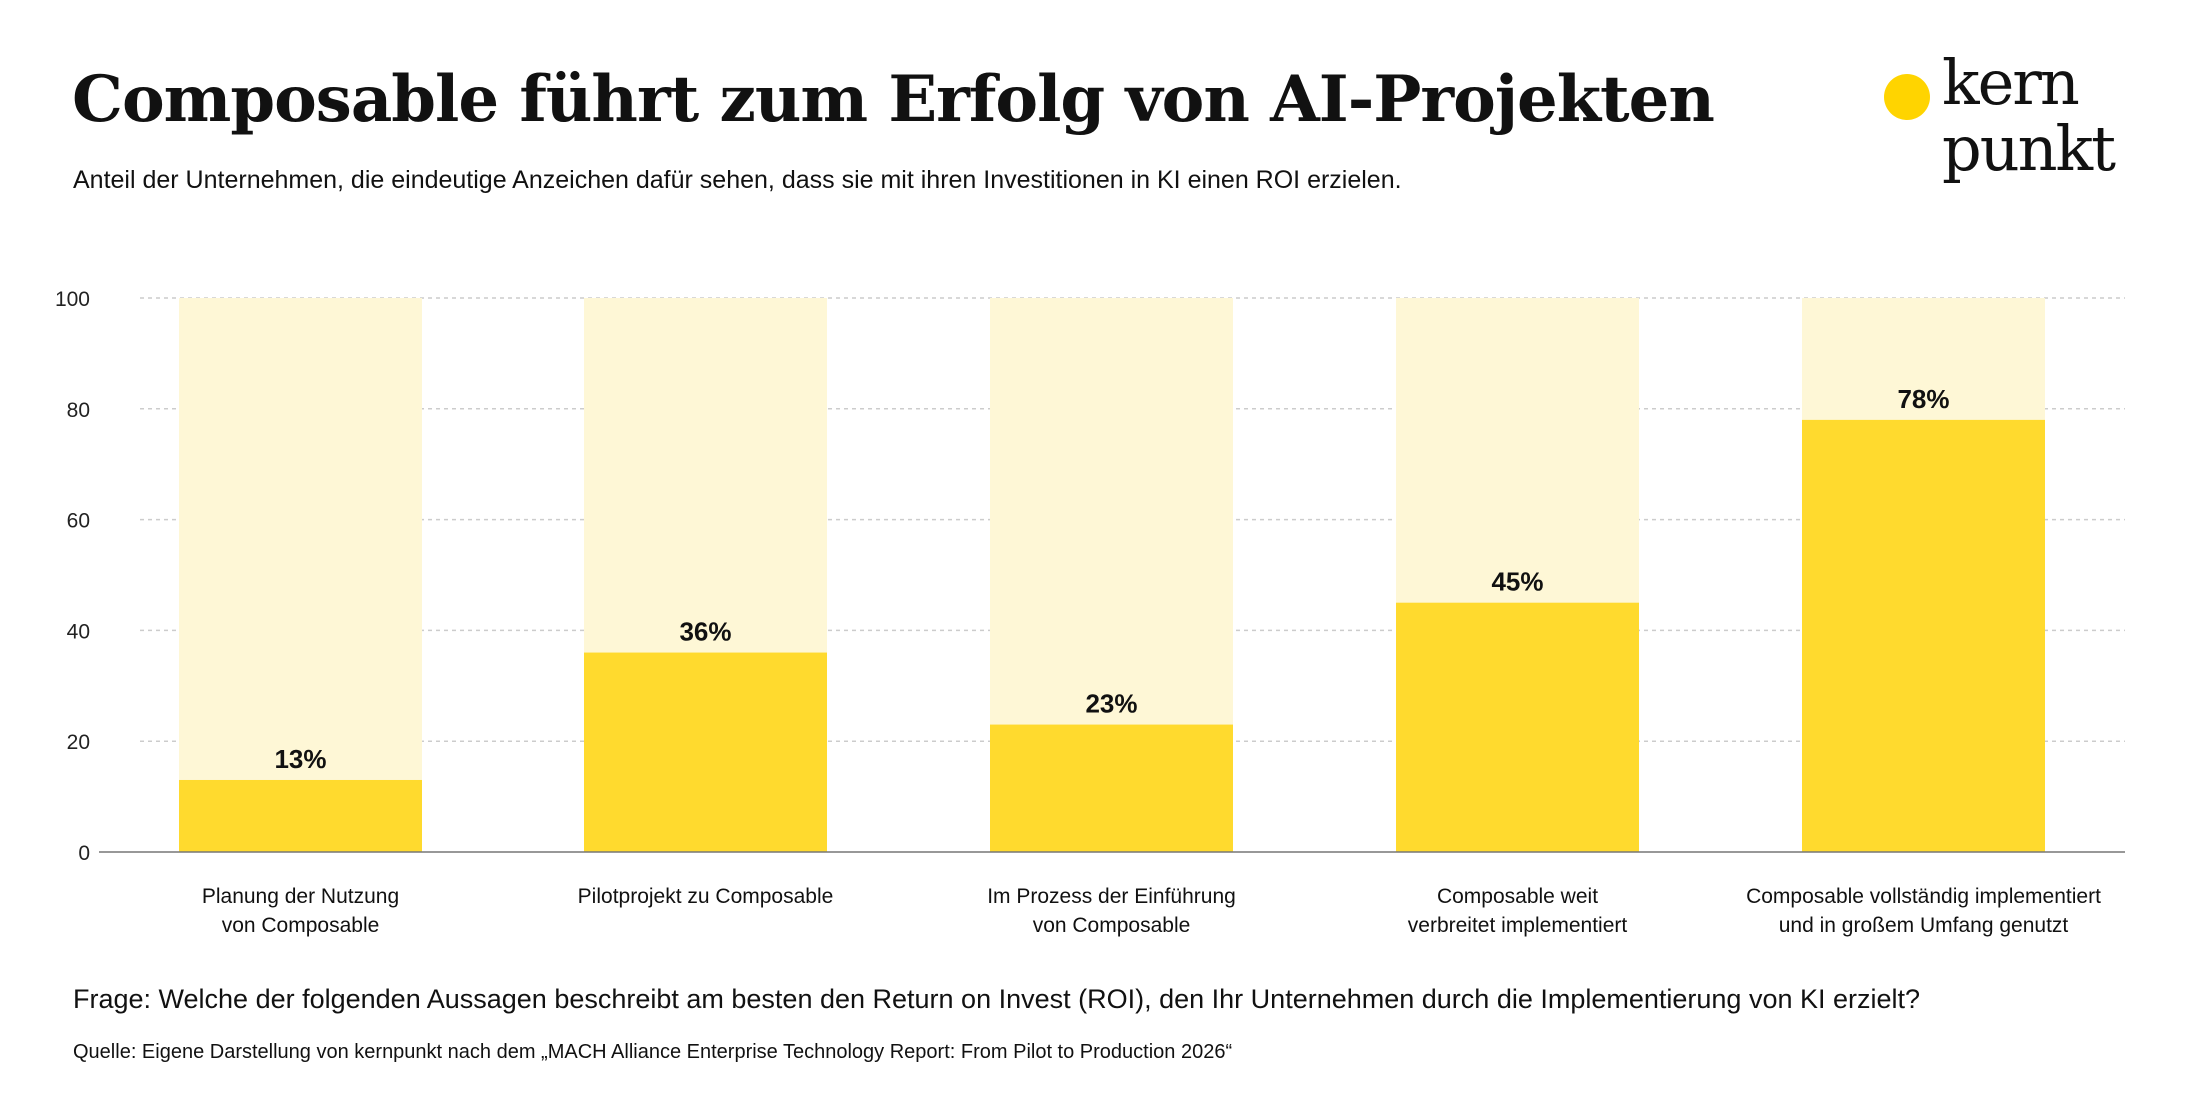 This screenshot has height=1100, width=2200. I want to click on logo-word-kern: kern, so click(2011, 82).